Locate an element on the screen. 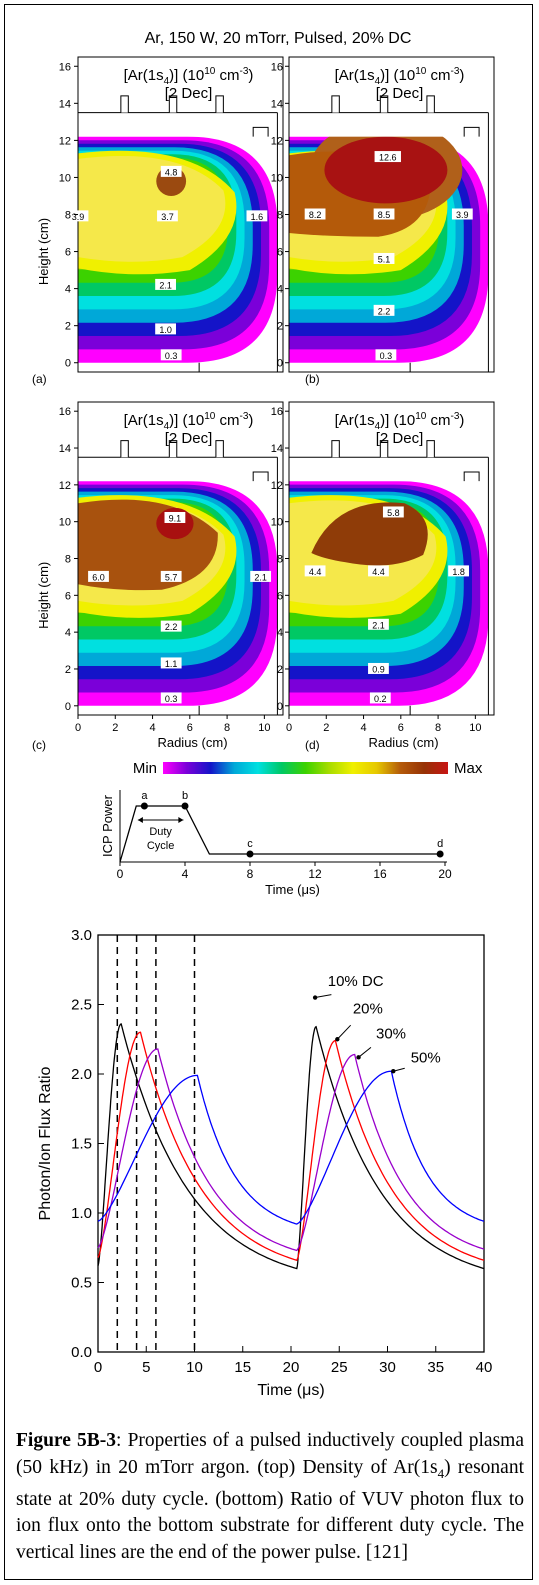  contour-label: 8.5 is located at coordinates (384, 214).